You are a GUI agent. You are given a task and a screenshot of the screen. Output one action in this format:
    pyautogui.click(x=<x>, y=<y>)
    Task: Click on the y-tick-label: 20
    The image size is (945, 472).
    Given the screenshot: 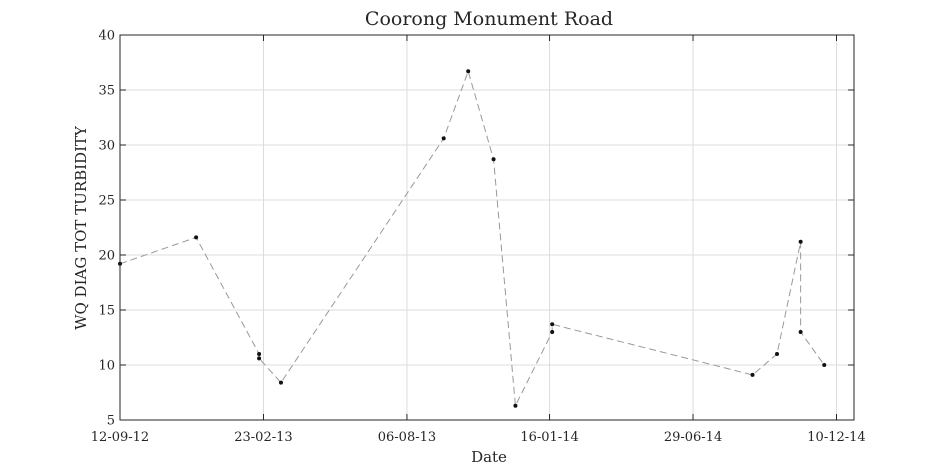 What is the action you would take?
    pyautogui.click(x=106, y=256)
    